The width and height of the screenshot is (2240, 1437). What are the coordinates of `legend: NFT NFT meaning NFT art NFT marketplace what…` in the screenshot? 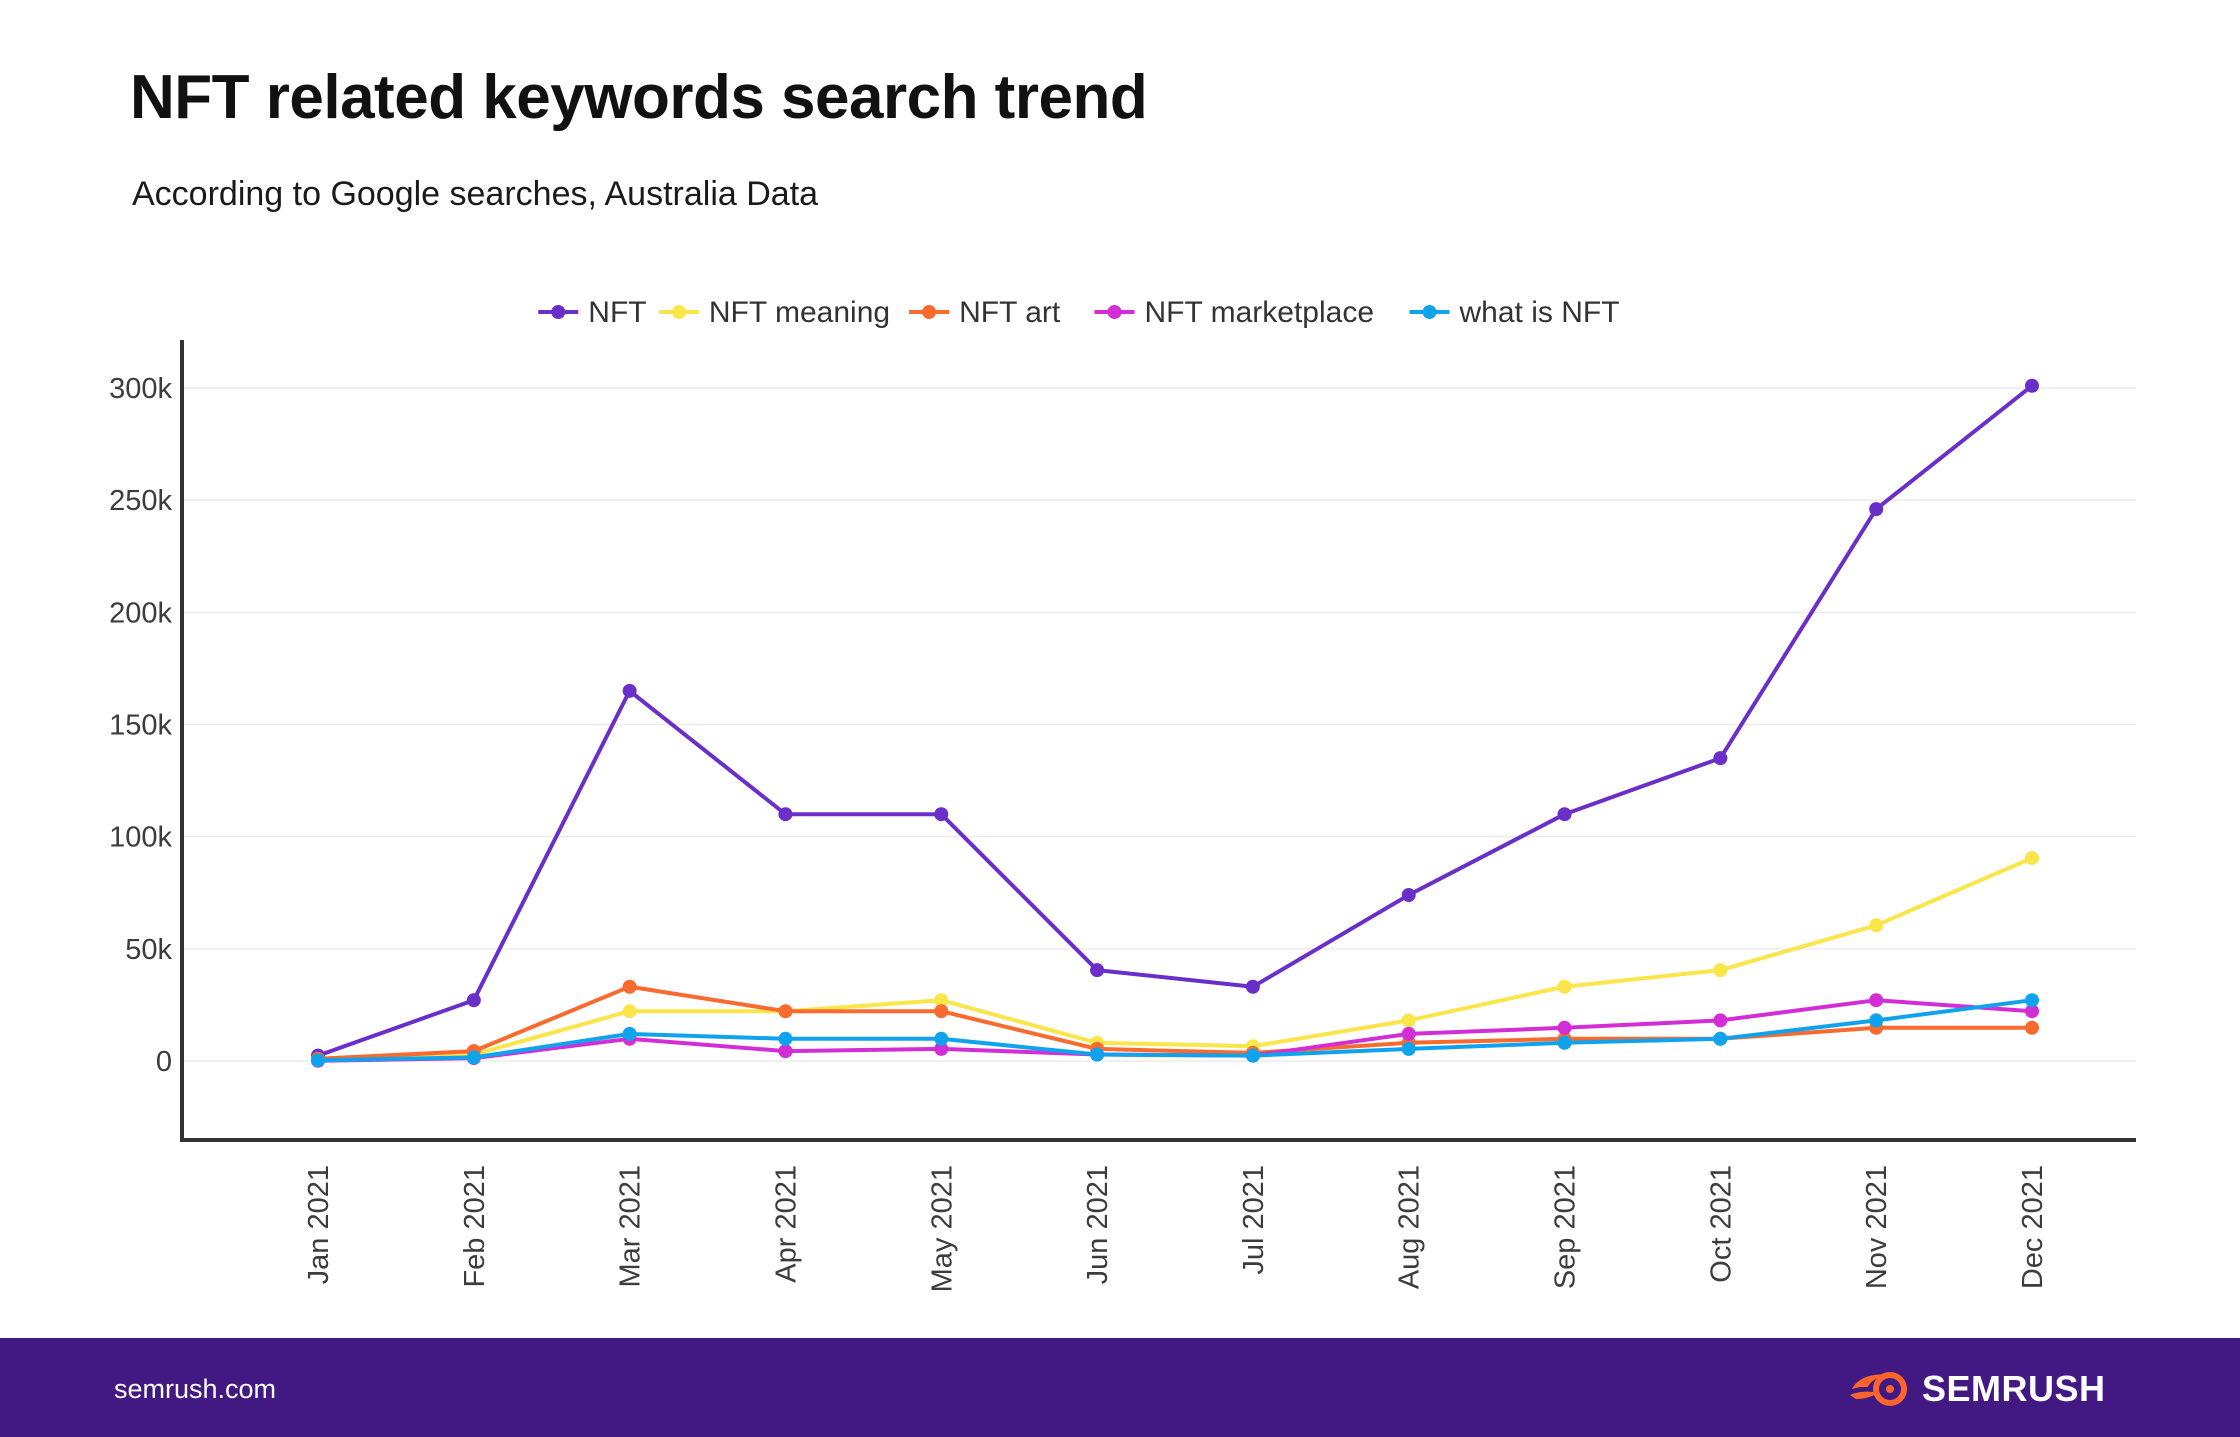 It's located at (1079, 312).